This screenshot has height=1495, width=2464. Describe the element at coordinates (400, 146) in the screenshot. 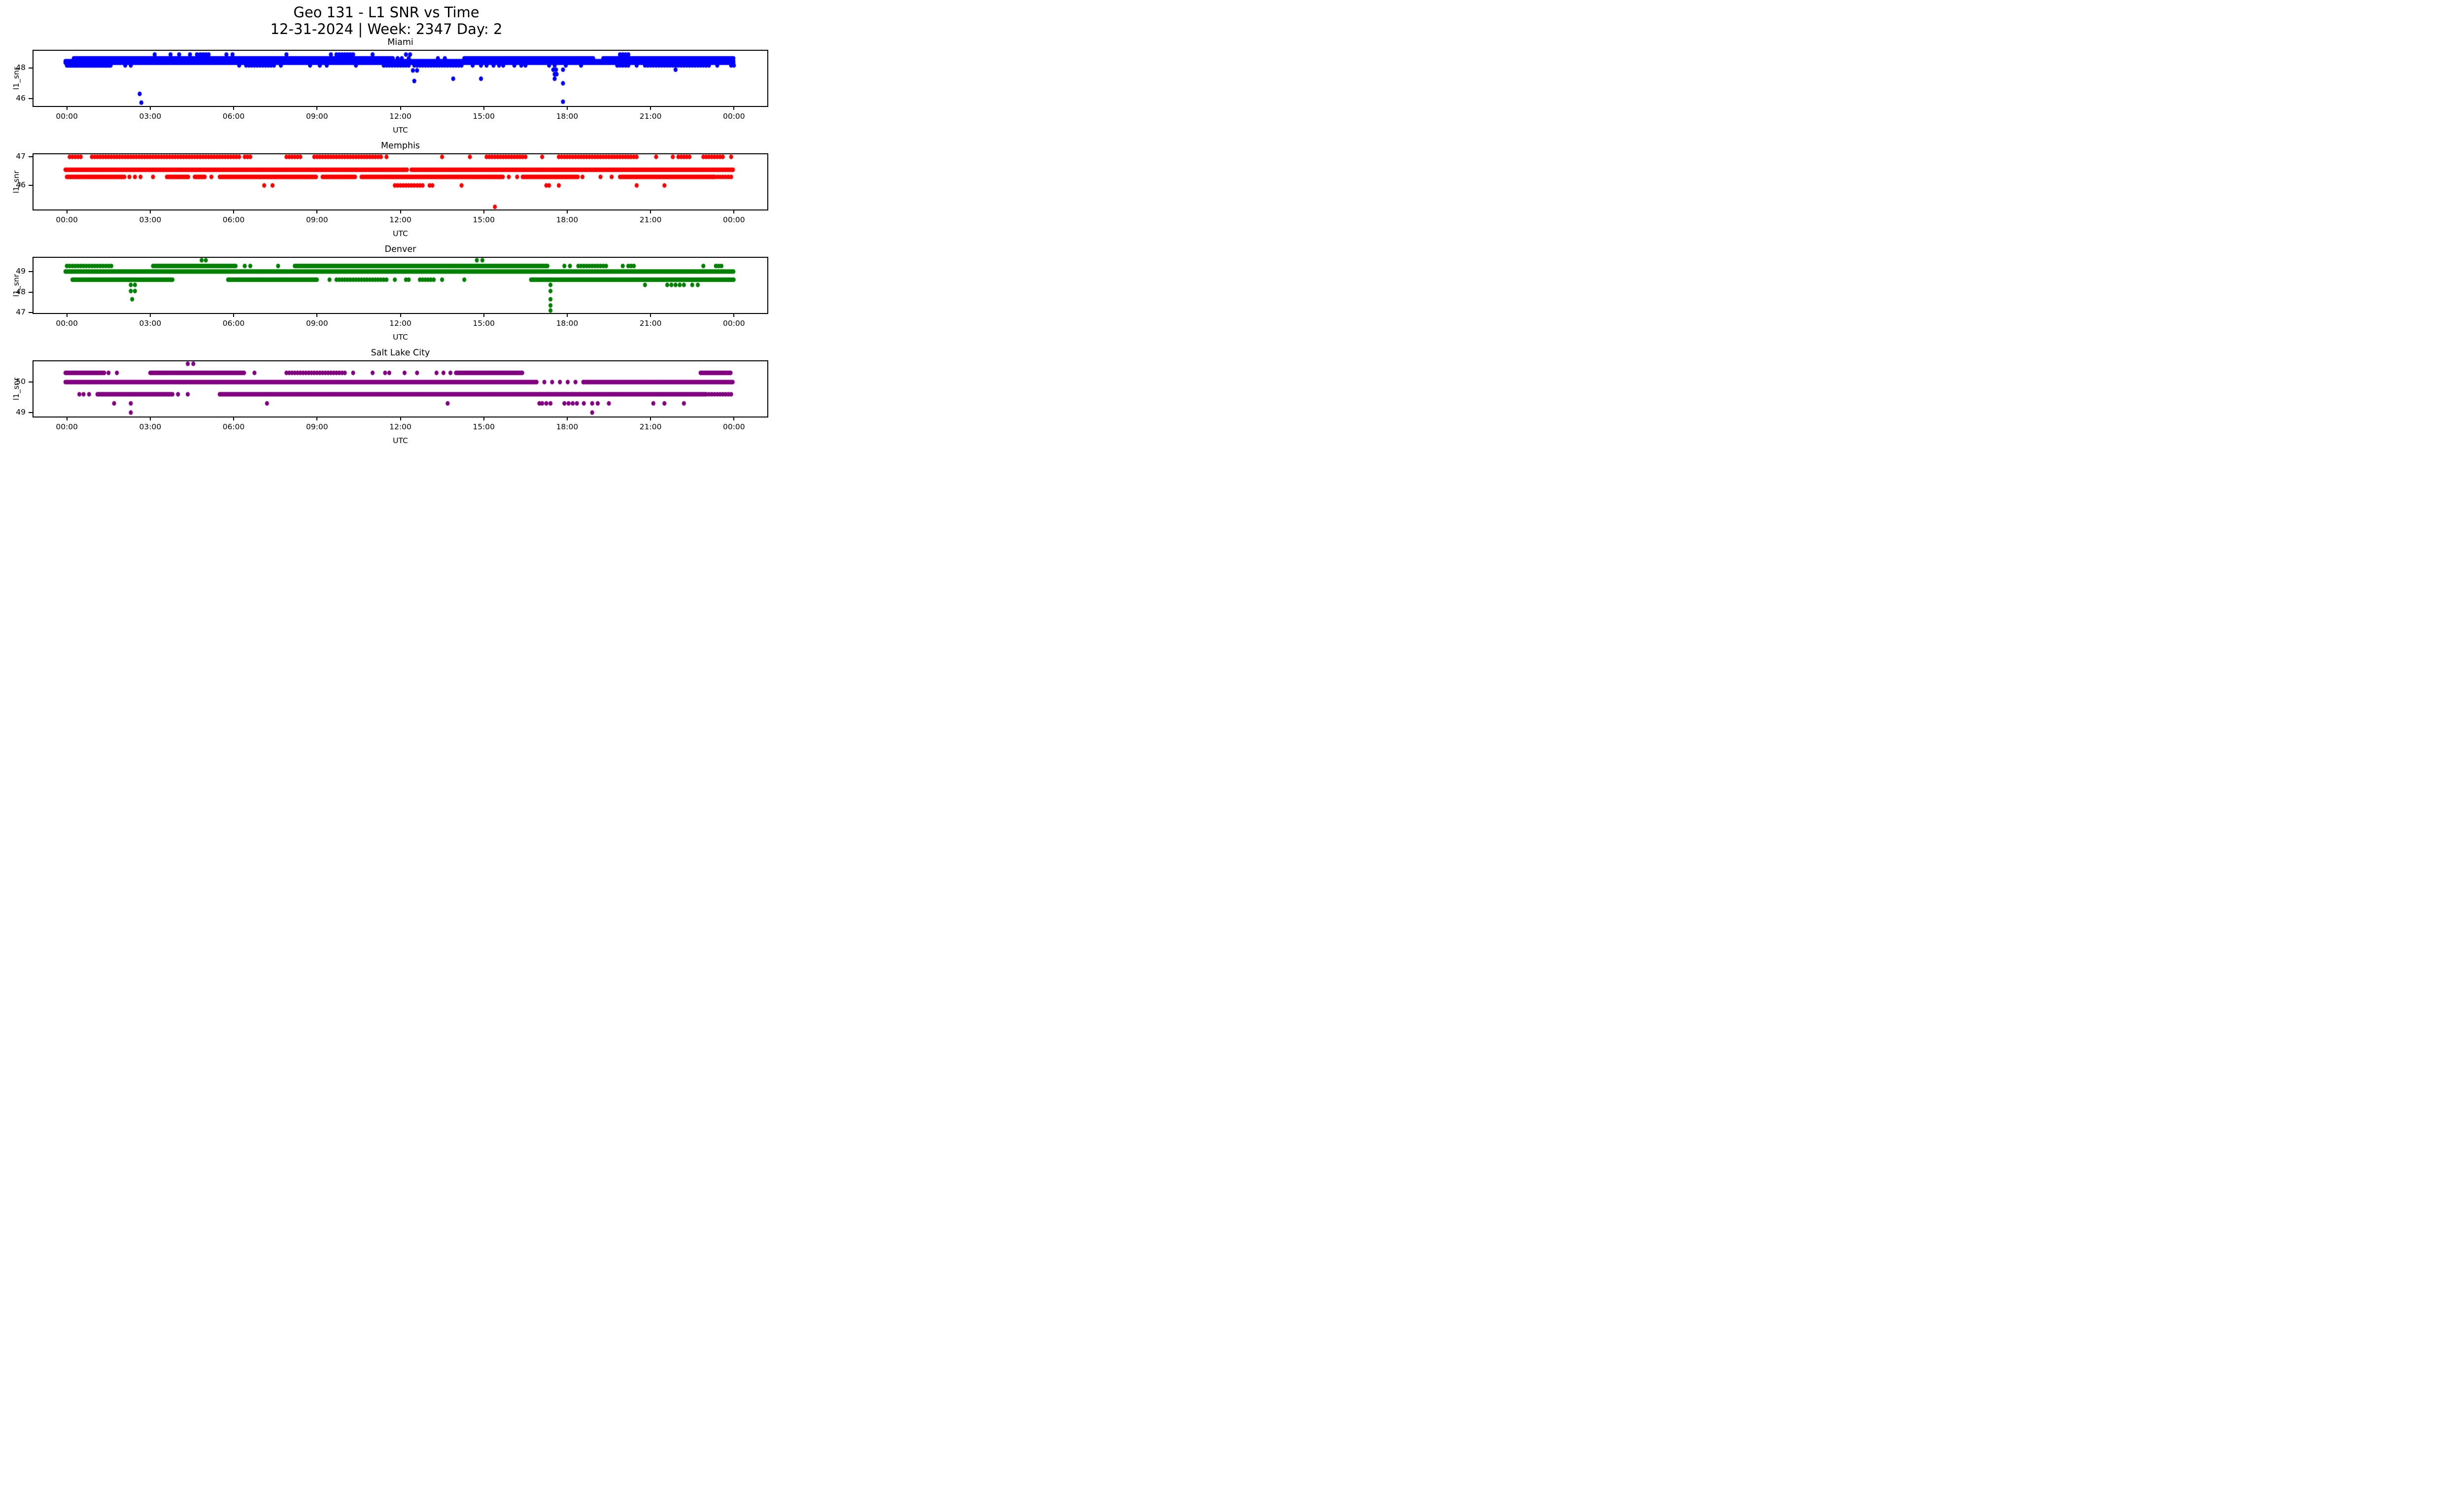

I see `subplot-title: Memphis` at that location.